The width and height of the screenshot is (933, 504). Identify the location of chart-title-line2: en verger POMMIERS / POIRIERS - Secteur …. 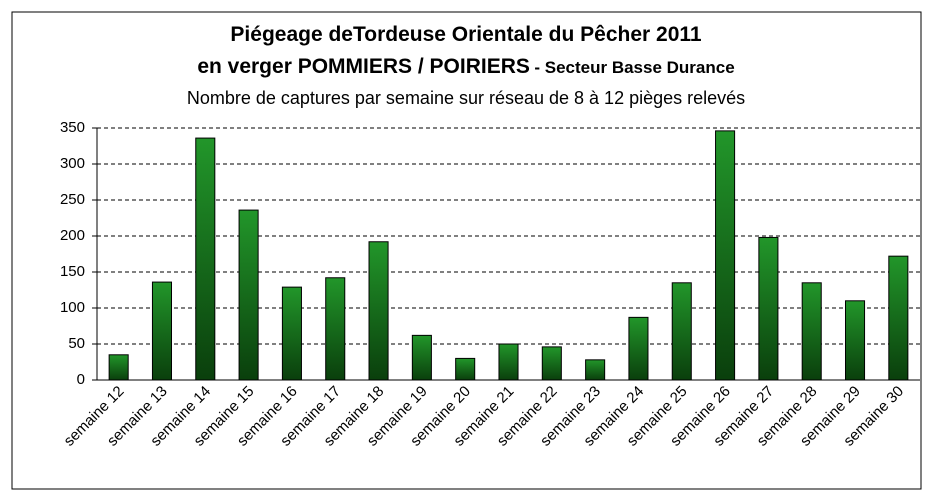
(465, 66).